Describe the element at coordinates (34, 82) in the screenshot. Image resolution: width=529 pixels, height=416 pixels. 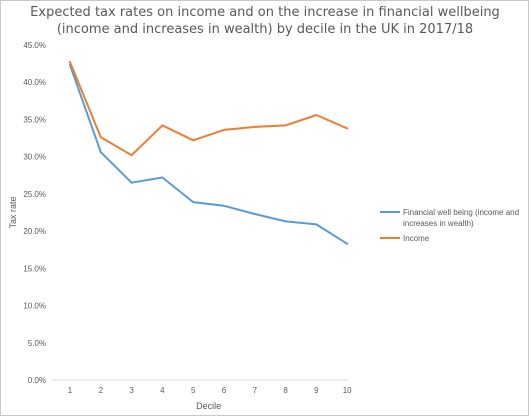
I see `y-tick-label: 40.0%` at that location.